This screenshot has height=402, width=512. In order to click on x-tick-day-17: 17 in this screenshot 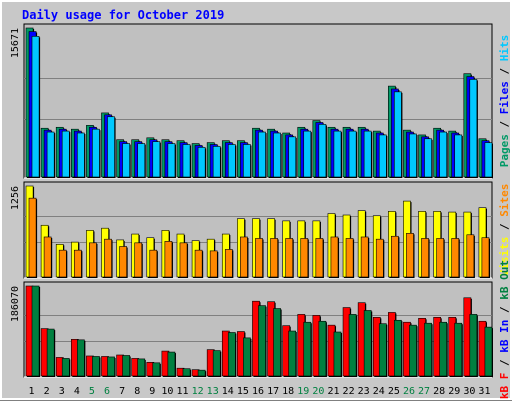, I will do `click(273, 391)`.